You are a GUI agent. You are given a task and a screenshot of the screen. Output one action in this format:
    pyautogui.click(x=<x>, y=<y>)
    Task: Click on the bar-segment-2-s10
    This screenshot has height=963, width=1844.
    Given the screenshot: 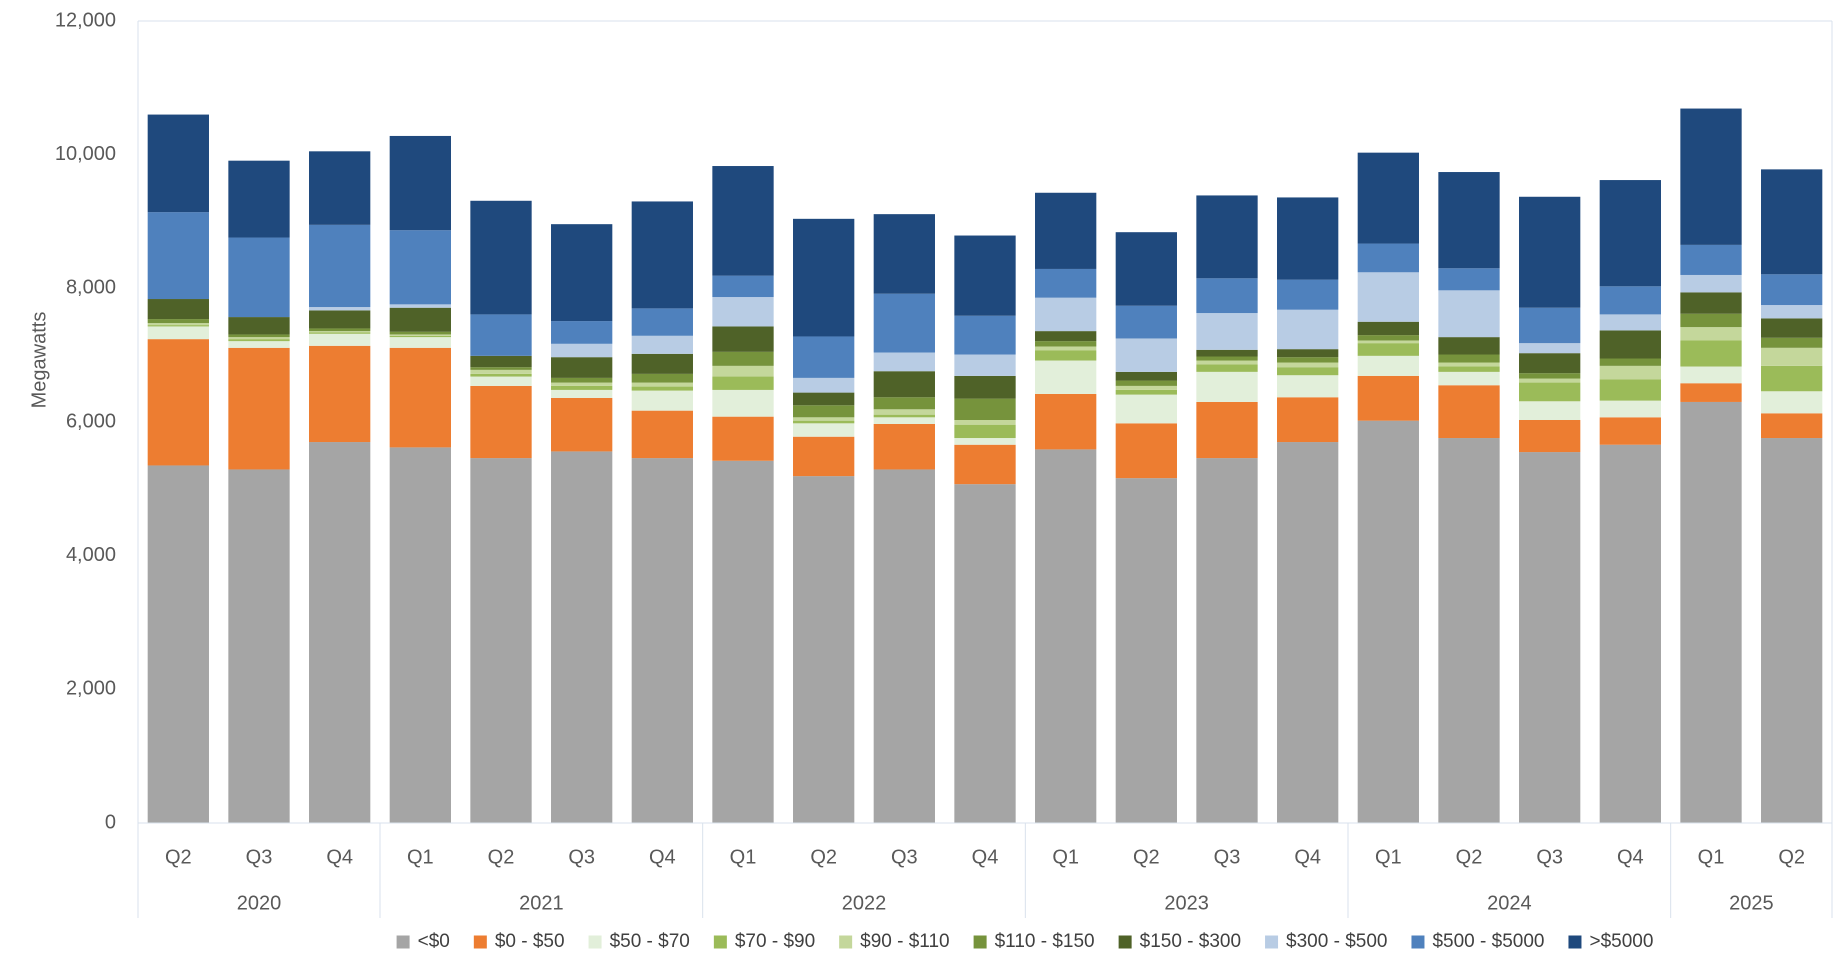 What is the action you would take?
    pyautogui.click(x=259, y=199)
    